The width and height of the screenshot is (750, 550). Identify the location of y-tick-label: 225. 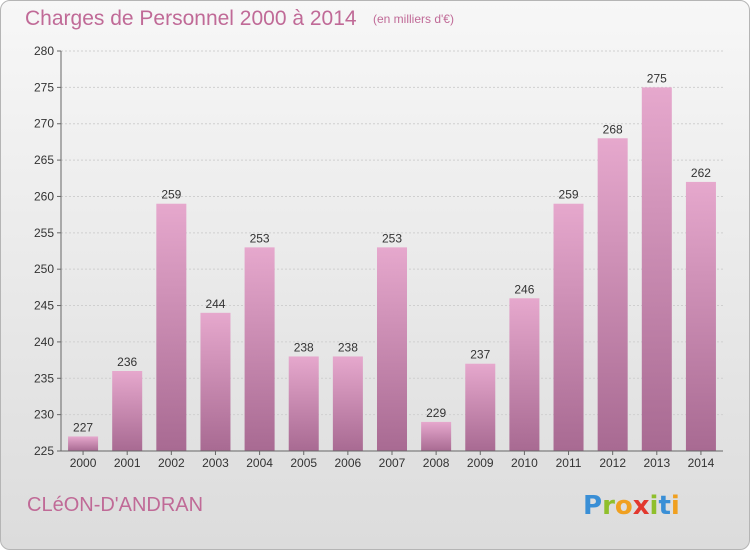
(44, 451).